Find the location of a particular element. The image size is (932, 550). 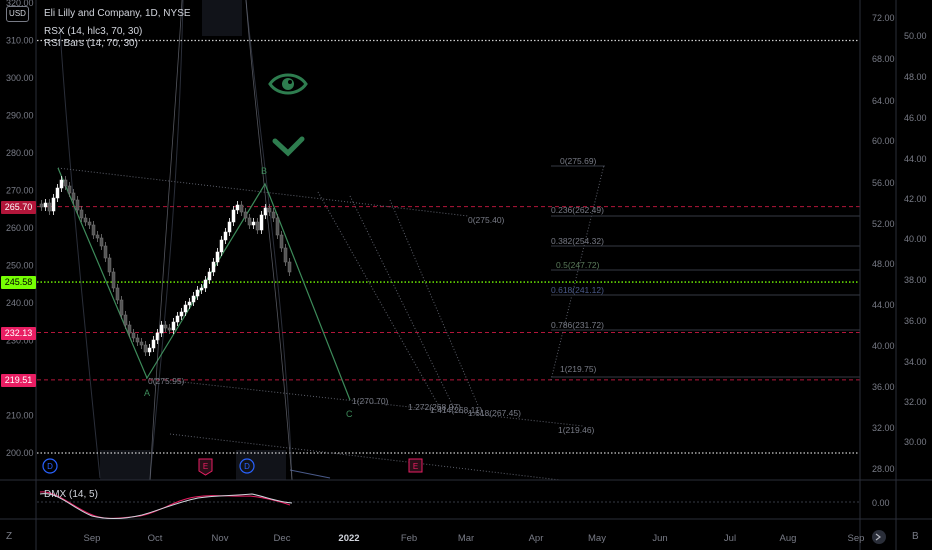

rsi-axis-tick: 32.00 is located at coordinates (915, 402).